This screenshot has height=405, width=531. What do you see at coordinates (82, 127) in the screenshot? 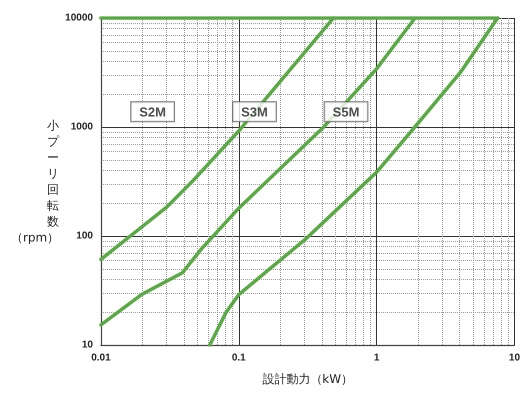
I see `y-tick-label: 1000` at bounding box center [82, 127].